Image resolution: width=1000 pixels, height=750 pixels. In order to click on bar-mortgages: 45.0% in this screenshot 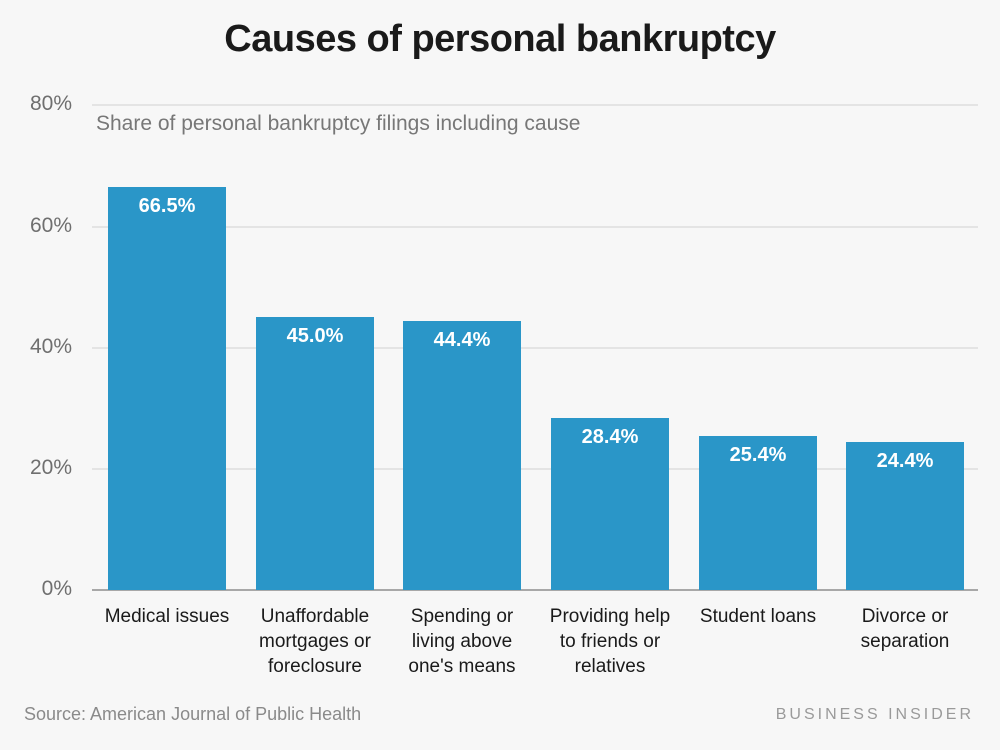, I will do `click(315, 453)`.